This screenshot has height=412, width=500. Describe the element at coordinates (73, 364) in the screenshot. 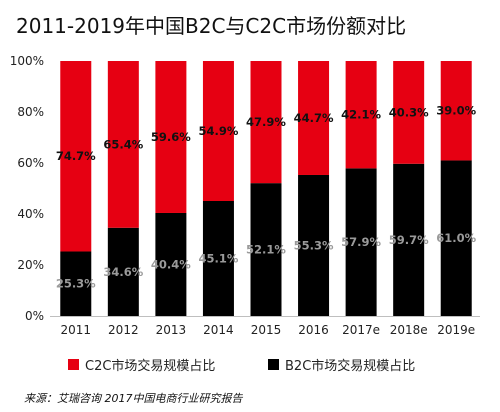

I see `legend-swatch-c2c` at that location.